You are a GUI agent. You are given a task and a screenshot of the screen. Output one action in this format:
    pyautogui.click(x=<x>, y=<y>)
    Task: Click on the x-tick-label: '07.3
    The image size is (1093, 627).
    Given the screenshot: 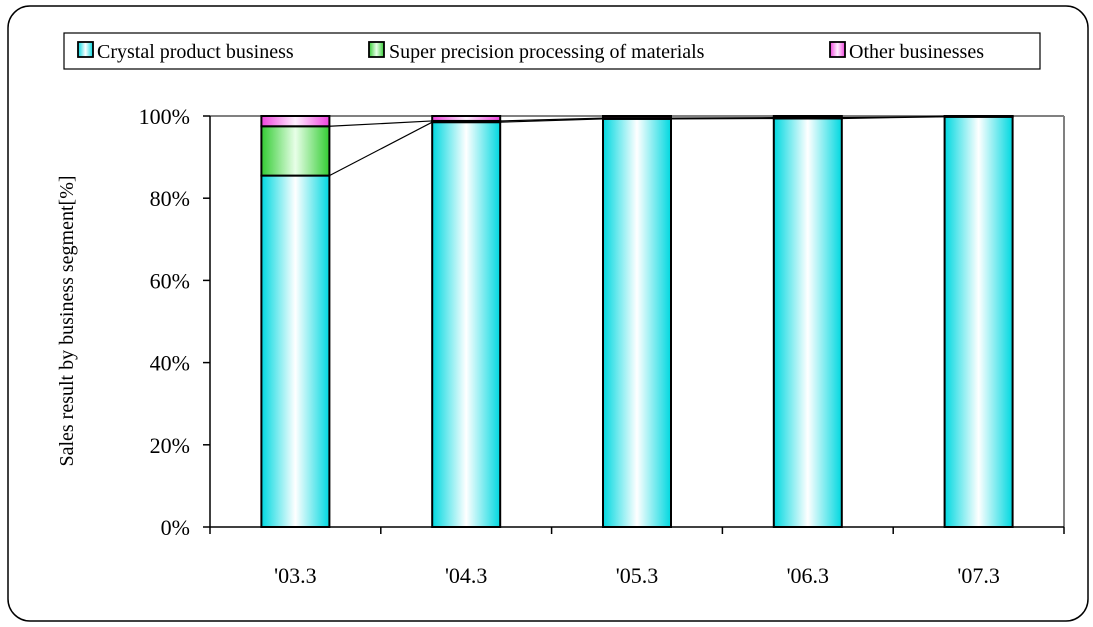 What is the action you would take?
    pyautogui.click(x=978, y=575)
    